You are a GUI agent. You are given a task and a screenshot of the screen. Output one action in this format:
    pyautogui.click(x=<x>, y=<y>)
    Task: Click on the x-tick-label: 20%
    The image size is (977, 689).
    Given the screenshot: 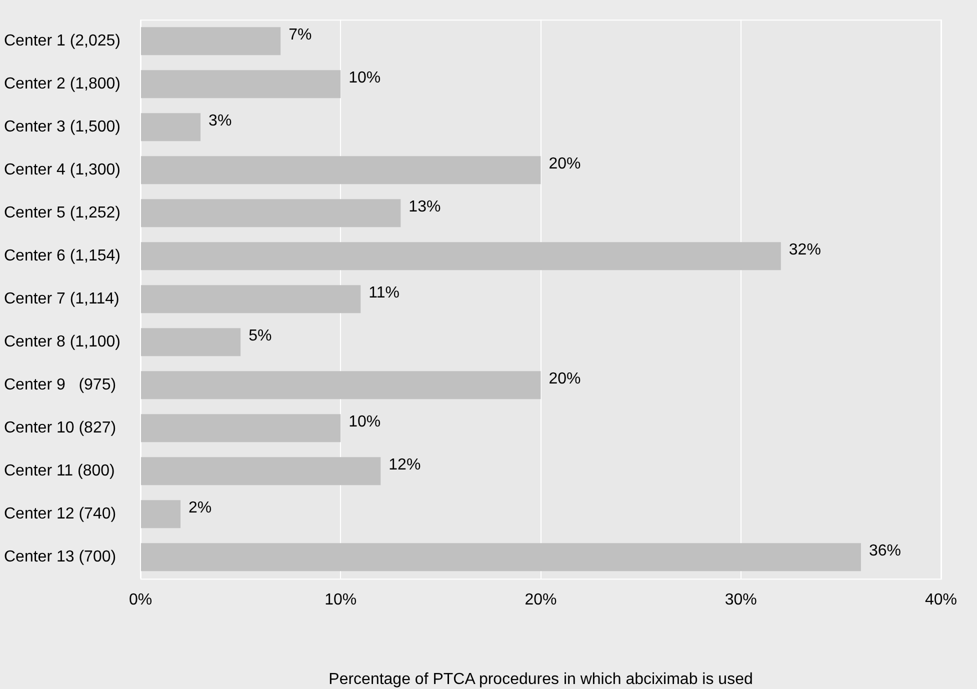 What is the action you would take?
    pyautogui.click(x=540, y=600)
    